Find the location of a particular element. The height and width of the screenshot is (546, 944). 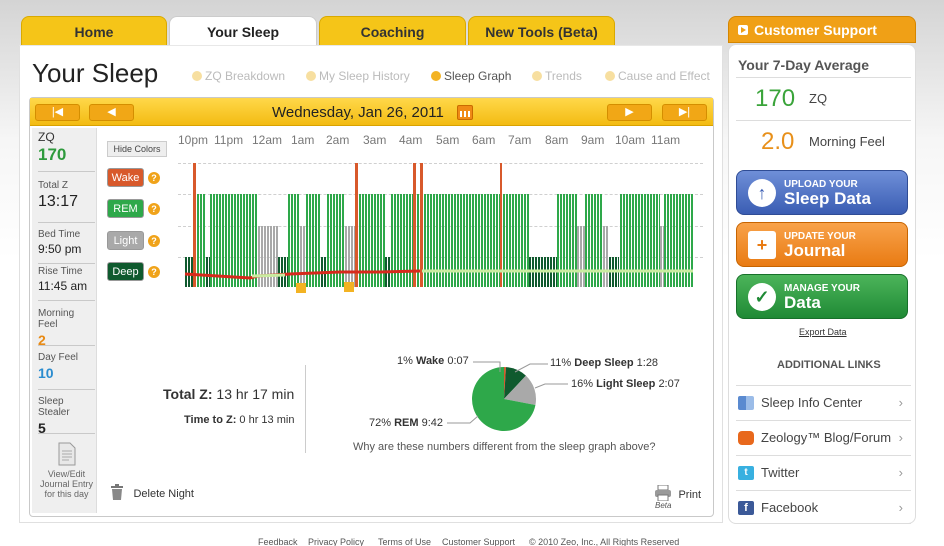

name: Light Sleep is located at coordinates (626, 384).